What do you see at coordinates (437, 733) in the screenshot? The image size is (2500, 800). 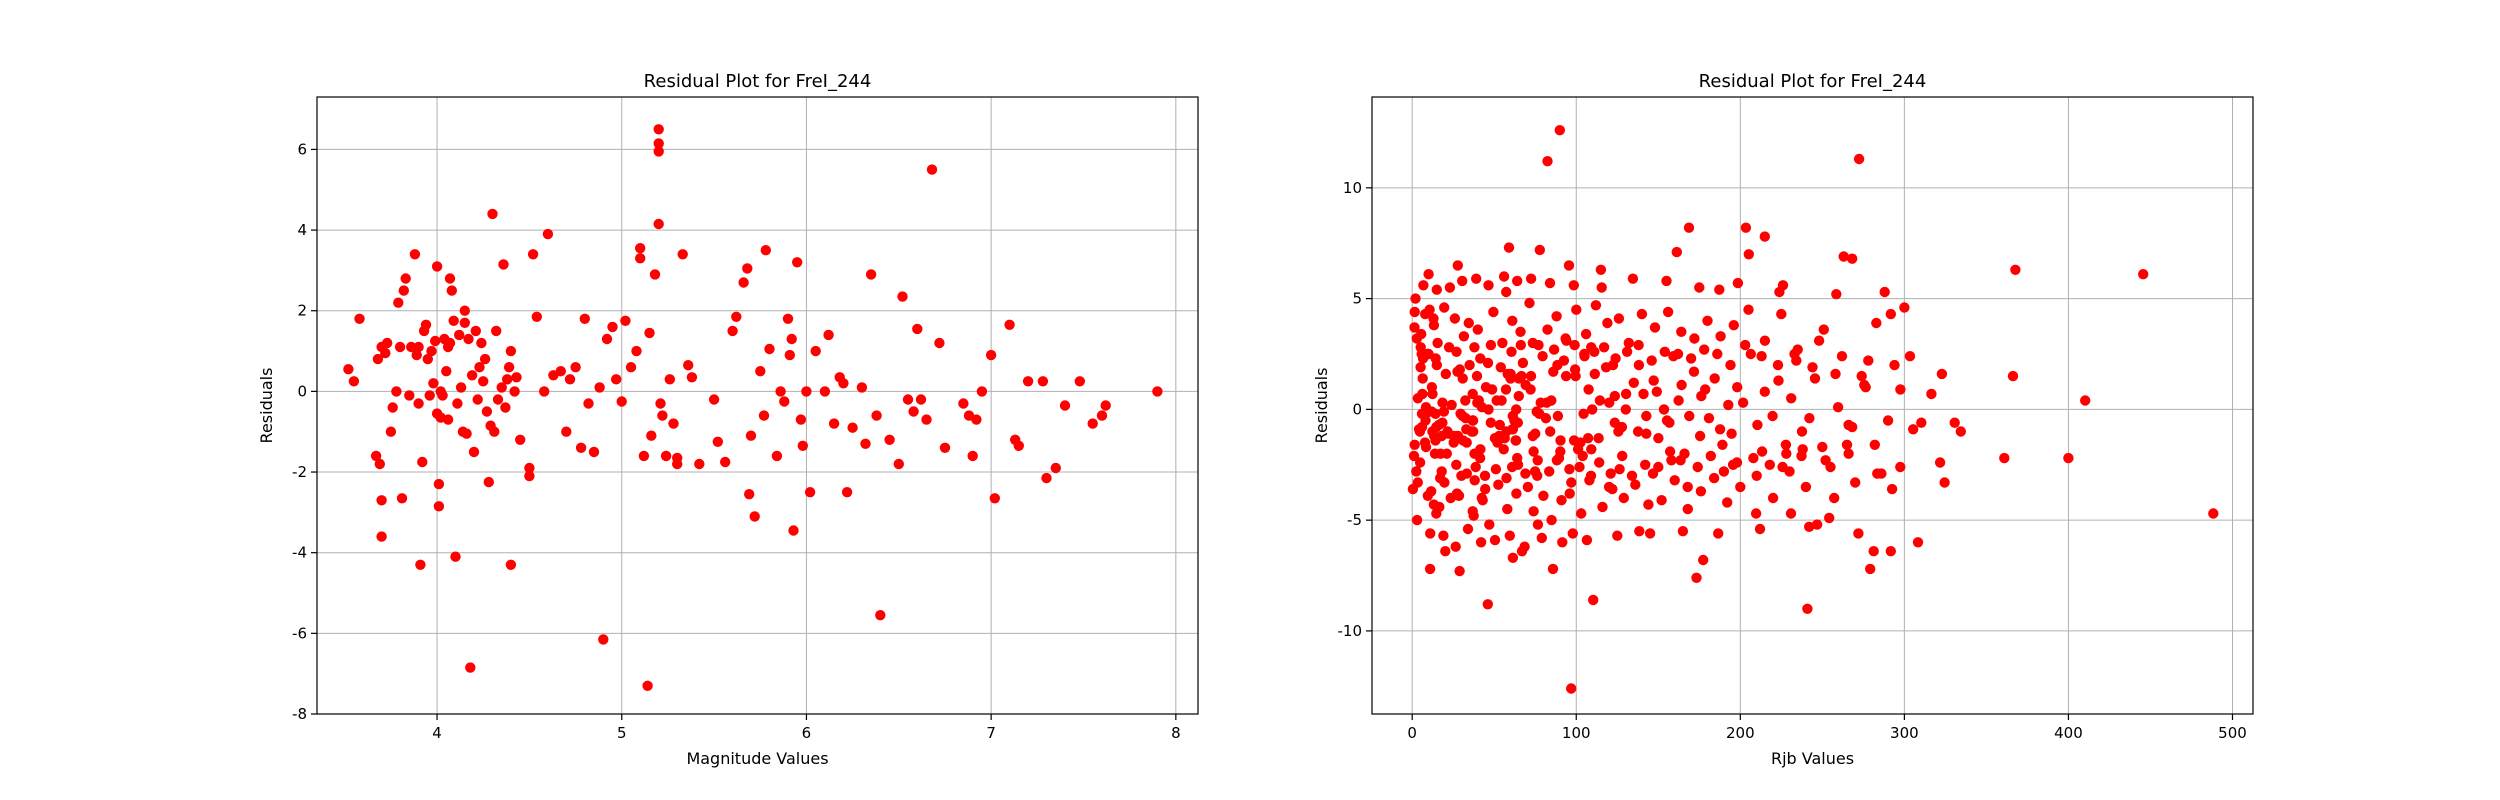 I see `x-tick-label: 4` at bounding box center [437, 733].